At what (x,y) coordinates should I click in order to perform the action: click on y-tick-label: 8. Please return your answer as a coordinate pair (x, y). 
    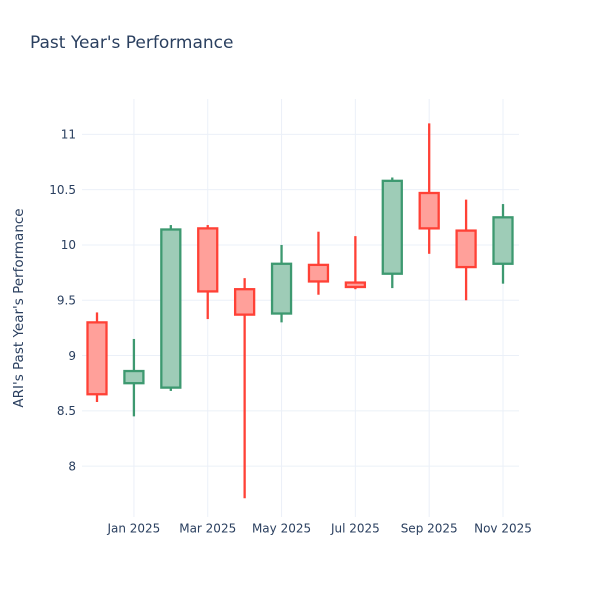
    Looking at the image, I should click on (72, 466).